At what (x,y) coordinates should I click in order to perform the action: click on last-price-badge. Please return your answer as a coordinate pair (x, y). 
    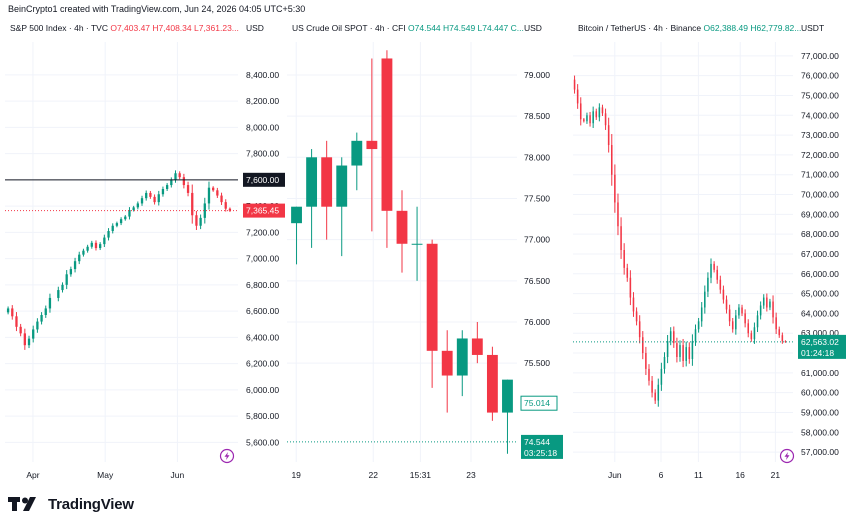
    Looking at the image, I should click on (542, 446).